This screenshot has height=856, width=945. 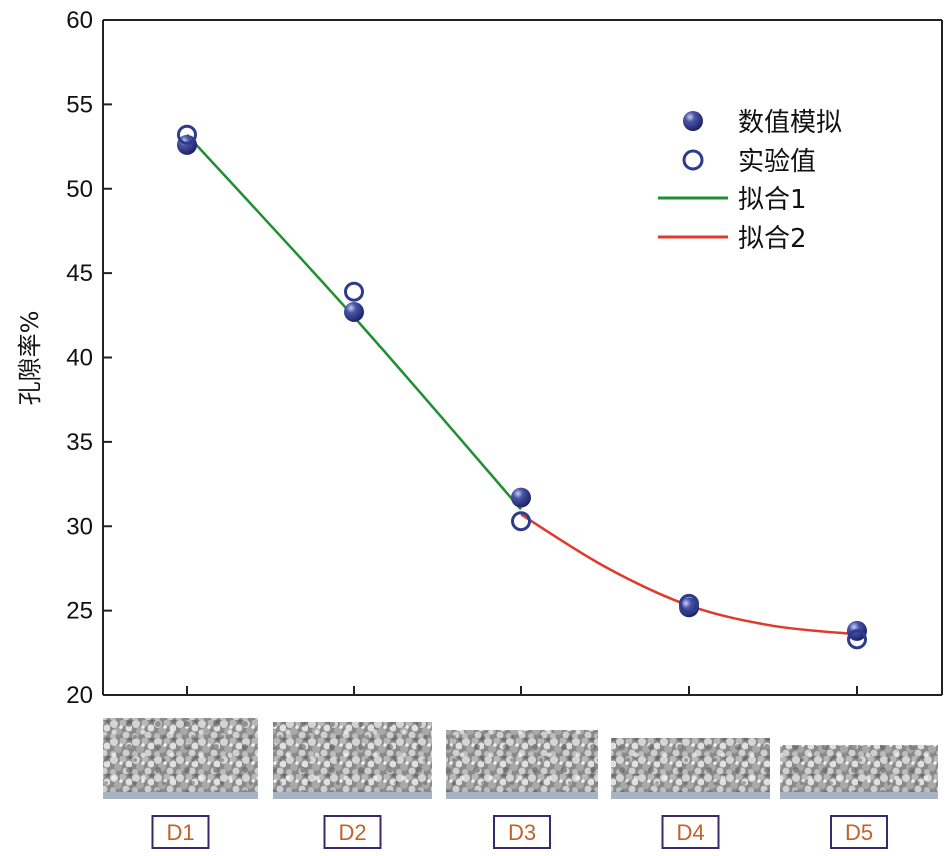 What do you see at coordinates (772, 239) in the screenshot?
I see `legend-label-fit2: 拟合2` at bounding box center [772, 239].